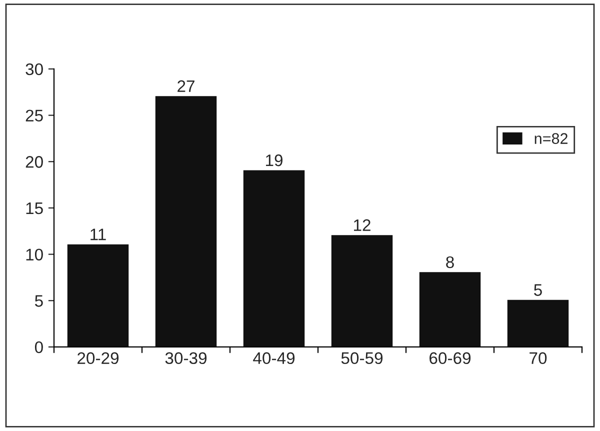  I want to click on y-tick-label: 0, so click(38, 347).